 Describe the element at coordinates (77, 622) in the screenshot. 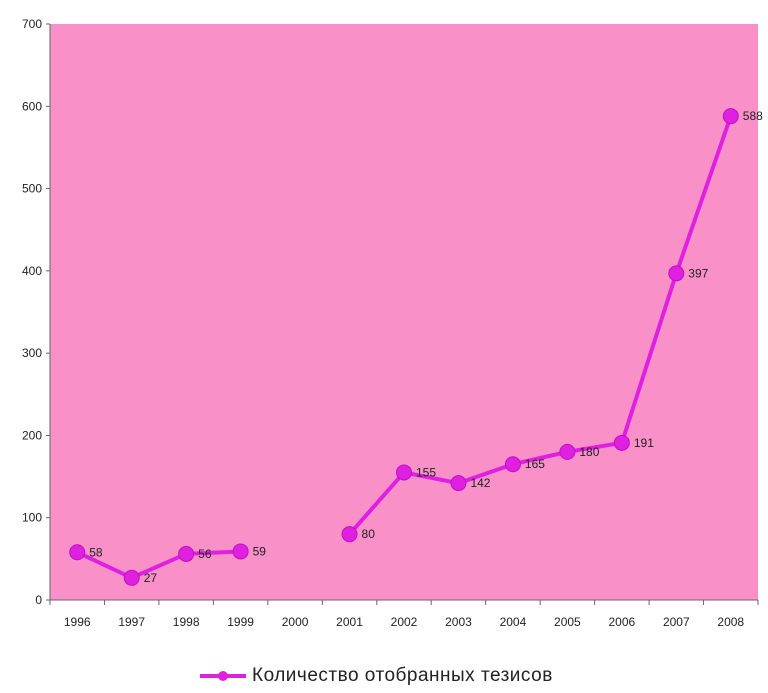

I see `x-tick-label: 1996` at that location.